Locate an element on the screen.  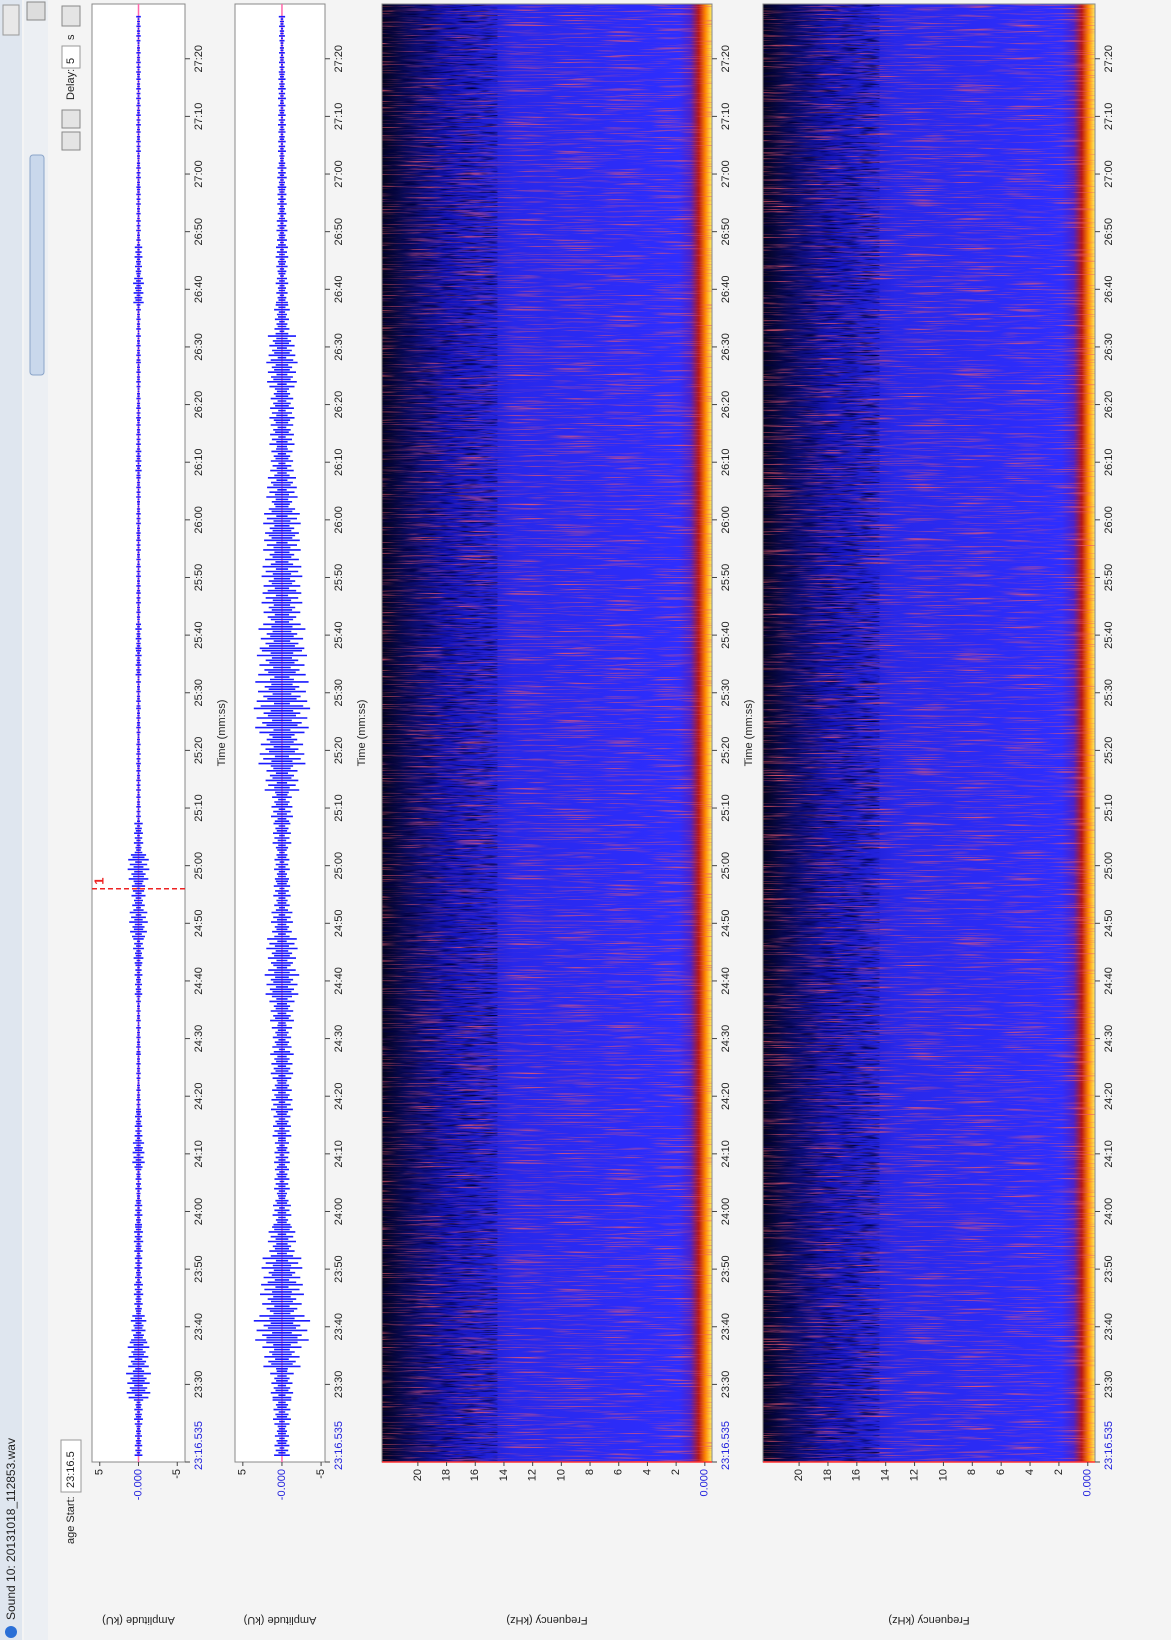
play-button is located at coordinates (71, 141).